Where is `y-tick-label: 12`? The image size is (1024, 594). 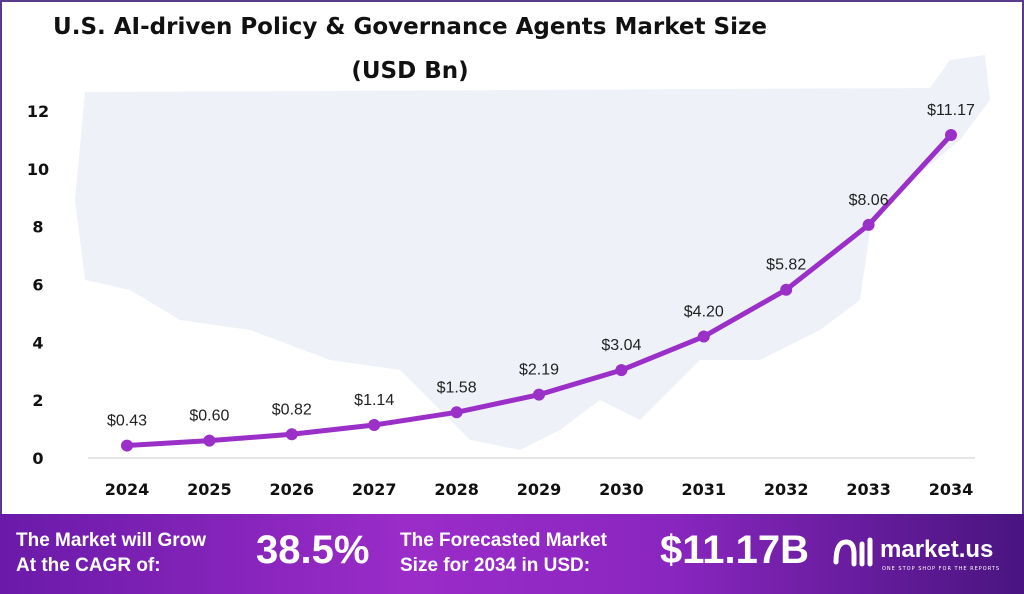 y-tick-label: 12 is located at coordinates (38, 111).